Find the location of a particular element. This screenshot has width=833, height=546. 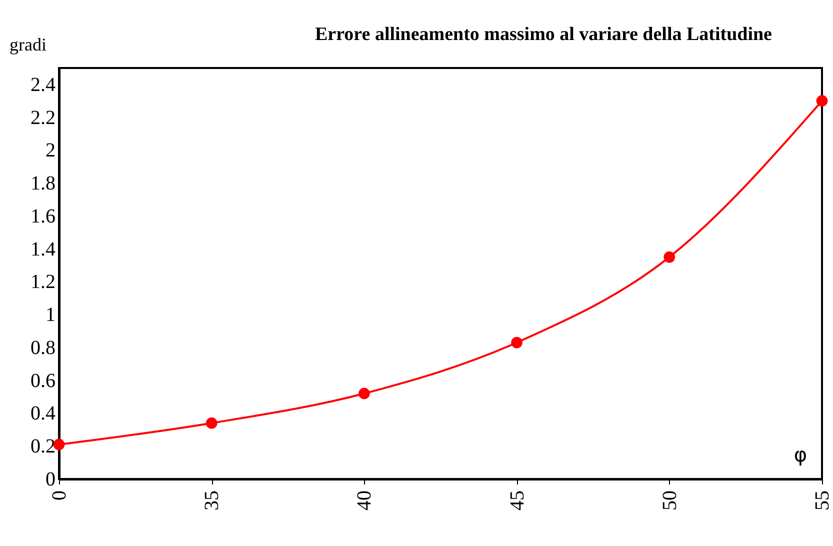

y-tick-label: 2.2 is located at coordinates (43, 117).